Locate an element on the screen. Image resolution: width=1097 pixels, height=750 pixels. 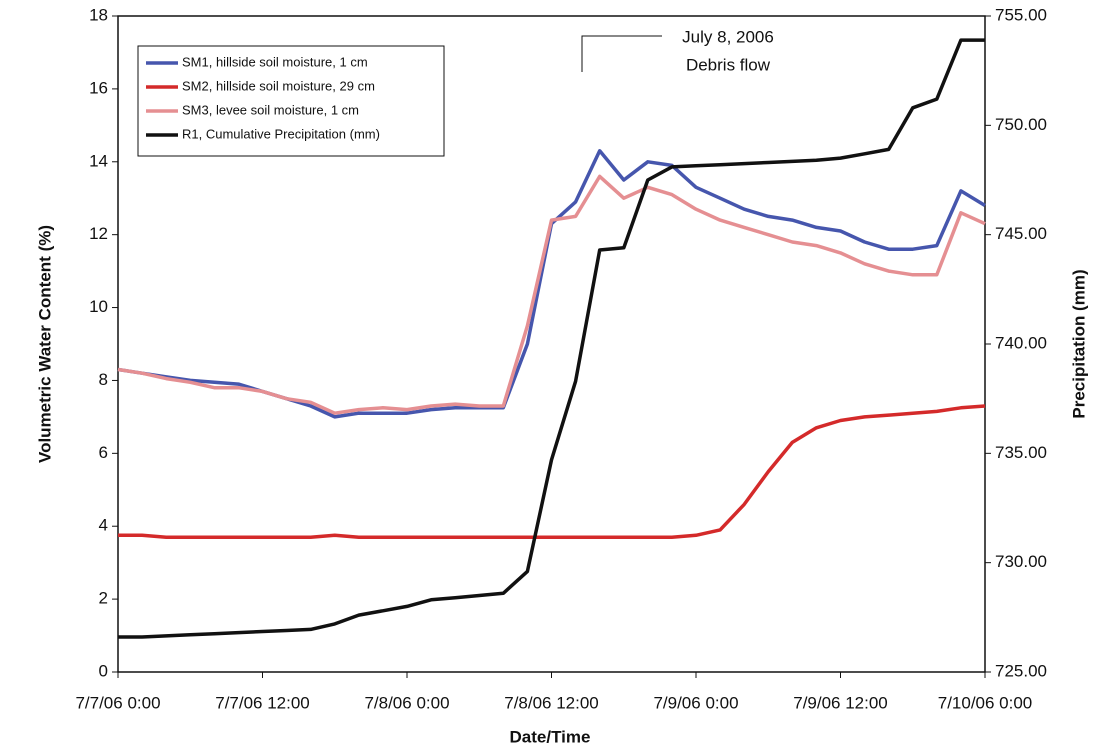
annotation-text: July 8, 2006 is located at coordinates (728, 36).